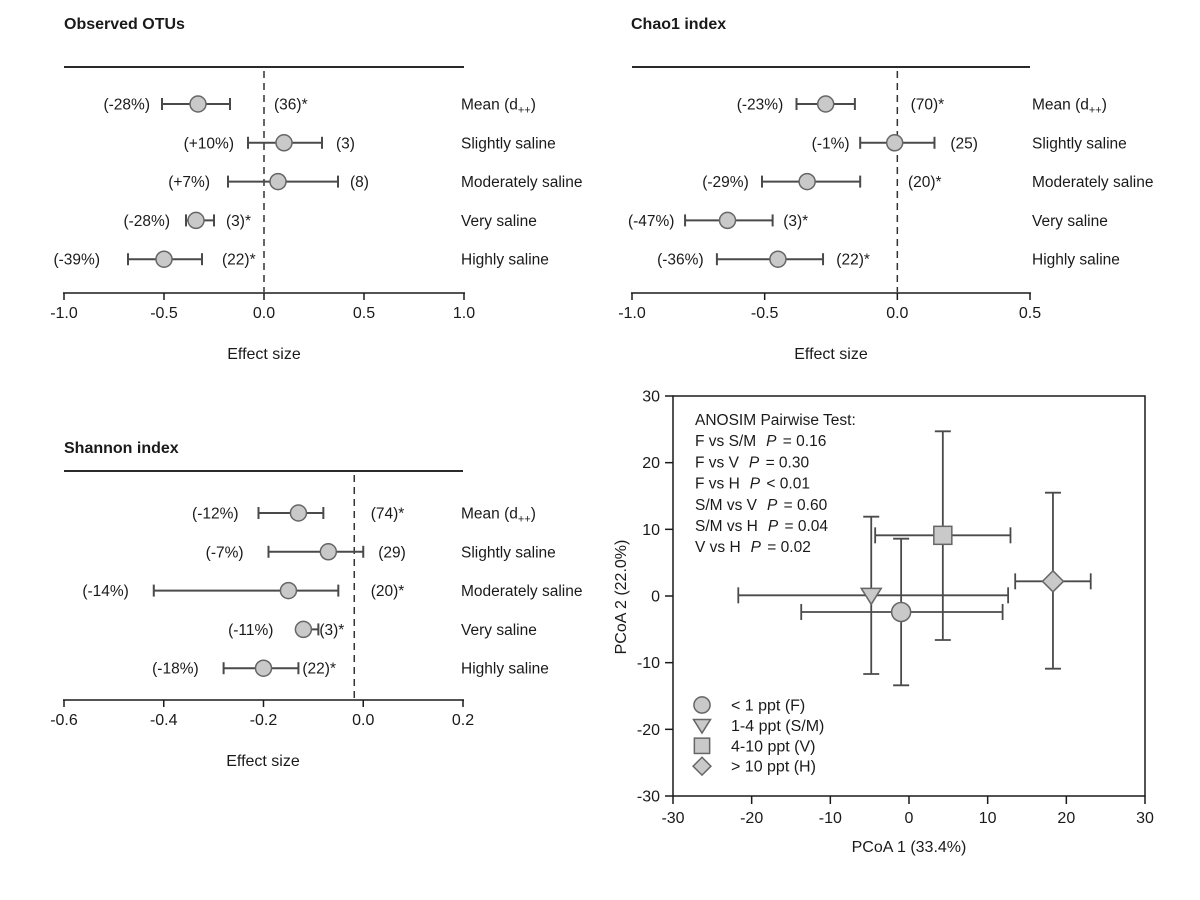  I want to click on x-axis-tick-label: 30, so click(1145, 818).